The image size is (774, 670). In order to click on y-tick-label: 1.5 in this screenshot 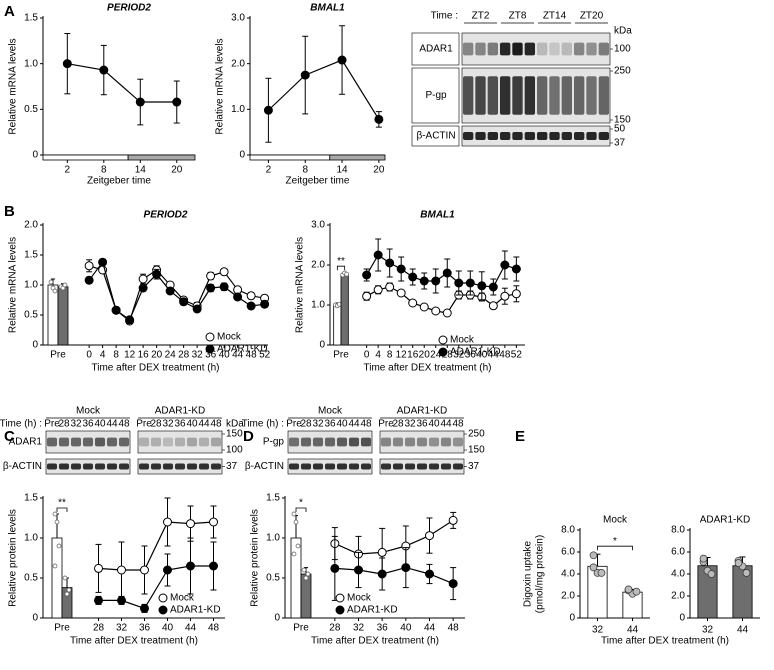, I will do `click(31, 255)`.